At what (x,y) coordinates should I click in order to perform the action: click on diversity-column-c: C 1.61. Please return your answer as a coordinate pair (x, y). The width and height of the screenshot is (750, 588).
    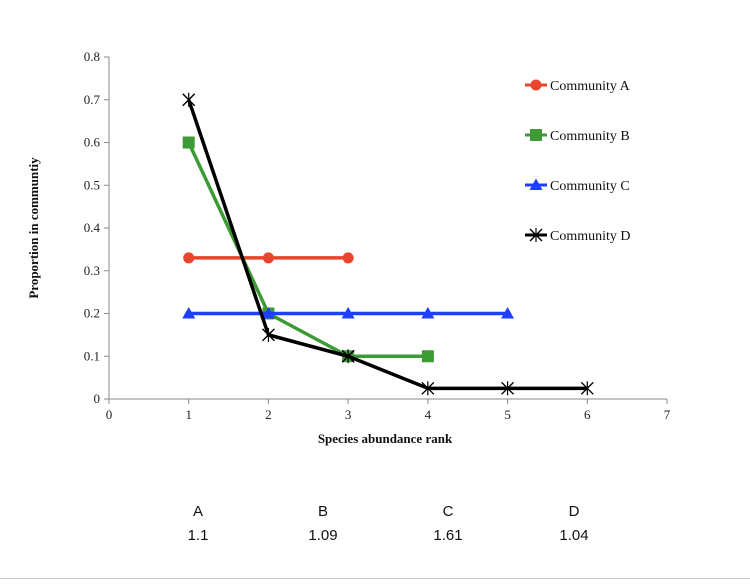
    Looking at the image, I should click on (448, 524).